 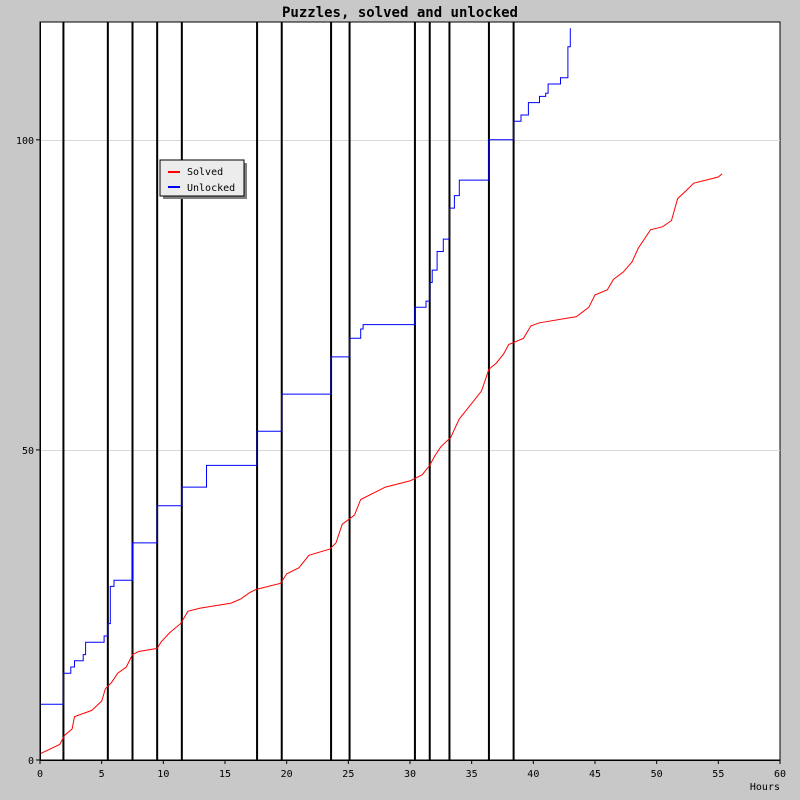 What do you see at coordinates (533, 774) in the screenshot?
I see `x-tick-label: 40` at bounding box center [533, 774].